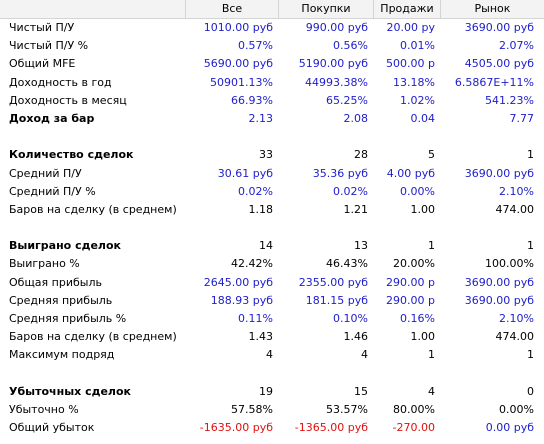 The height and width of the screenshot is (444, 544). Describe the element at coordinates (509, 264) in the screenshot. I see `table-cell: 100.00%` at that location.